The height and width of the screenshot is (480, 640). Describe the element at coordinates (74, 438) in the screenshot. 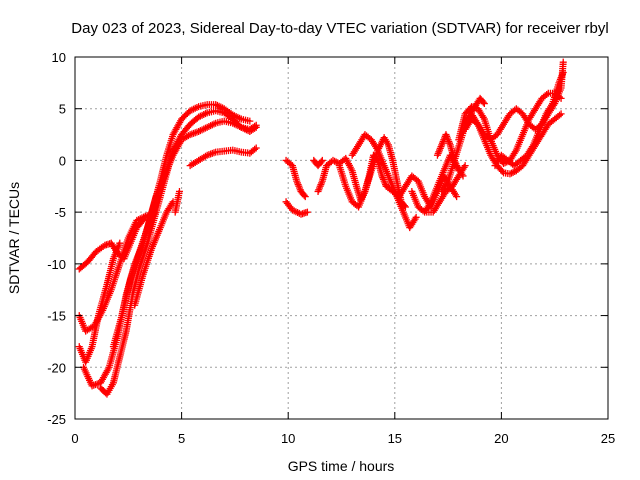

I see `x-tick-label: 0` at that location.